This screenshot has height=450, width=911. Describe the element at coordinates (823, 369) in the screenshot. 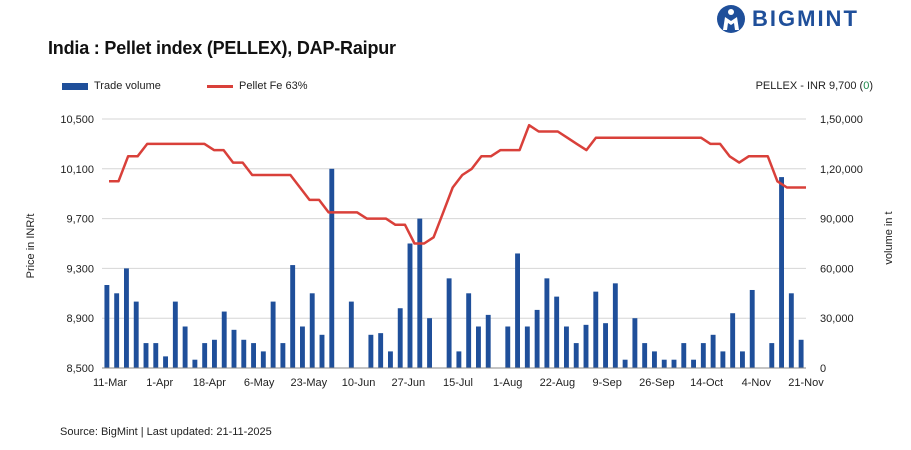

I see `right-y-tick-label: 0` at that location.